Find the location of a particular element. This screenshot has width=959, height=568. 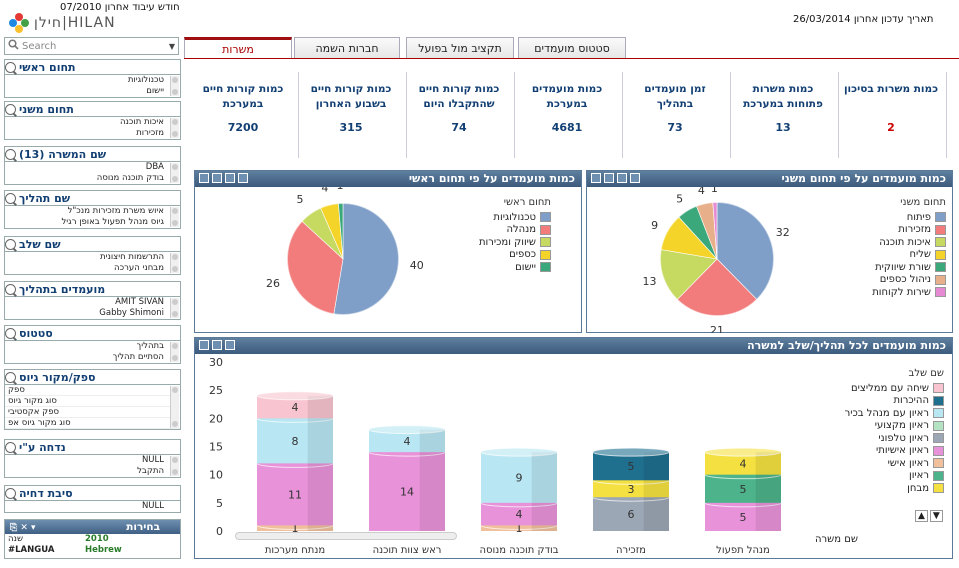

legend-item: שיחה עם ממליצים is located at coordinates (894, 388).